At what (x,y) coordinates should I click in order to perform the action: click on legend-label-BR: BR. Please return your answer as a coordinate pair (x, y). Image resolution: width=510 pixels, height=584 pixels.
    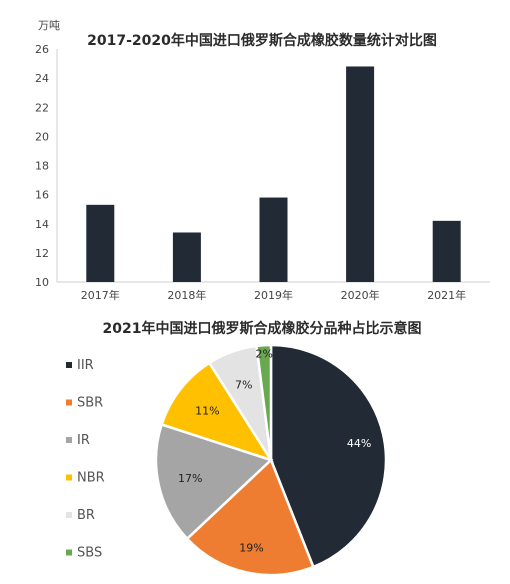
    Looking at the image, I should click on (86, 515).